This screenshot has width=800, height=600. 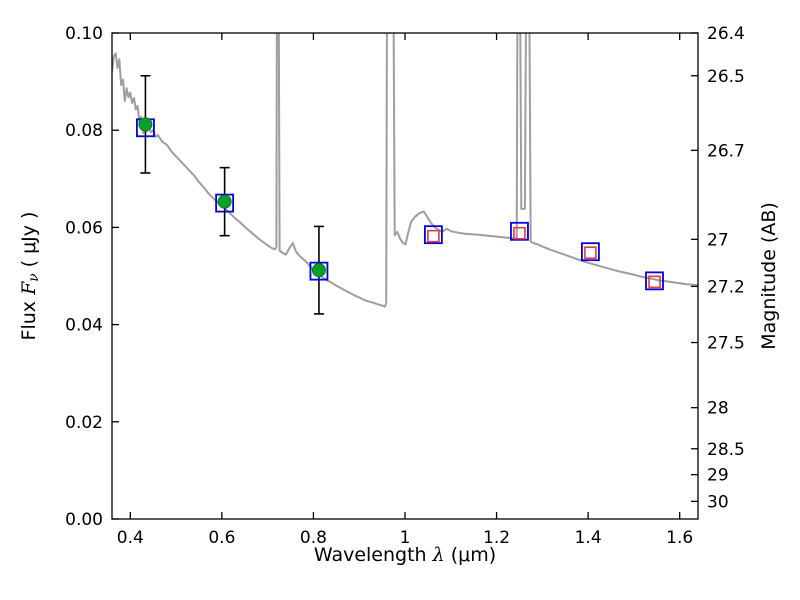 What do you see at coordinates (130, 538) in the screenshot?
I see `x-tick-label: 0.4` at bounding box center [130, 538].